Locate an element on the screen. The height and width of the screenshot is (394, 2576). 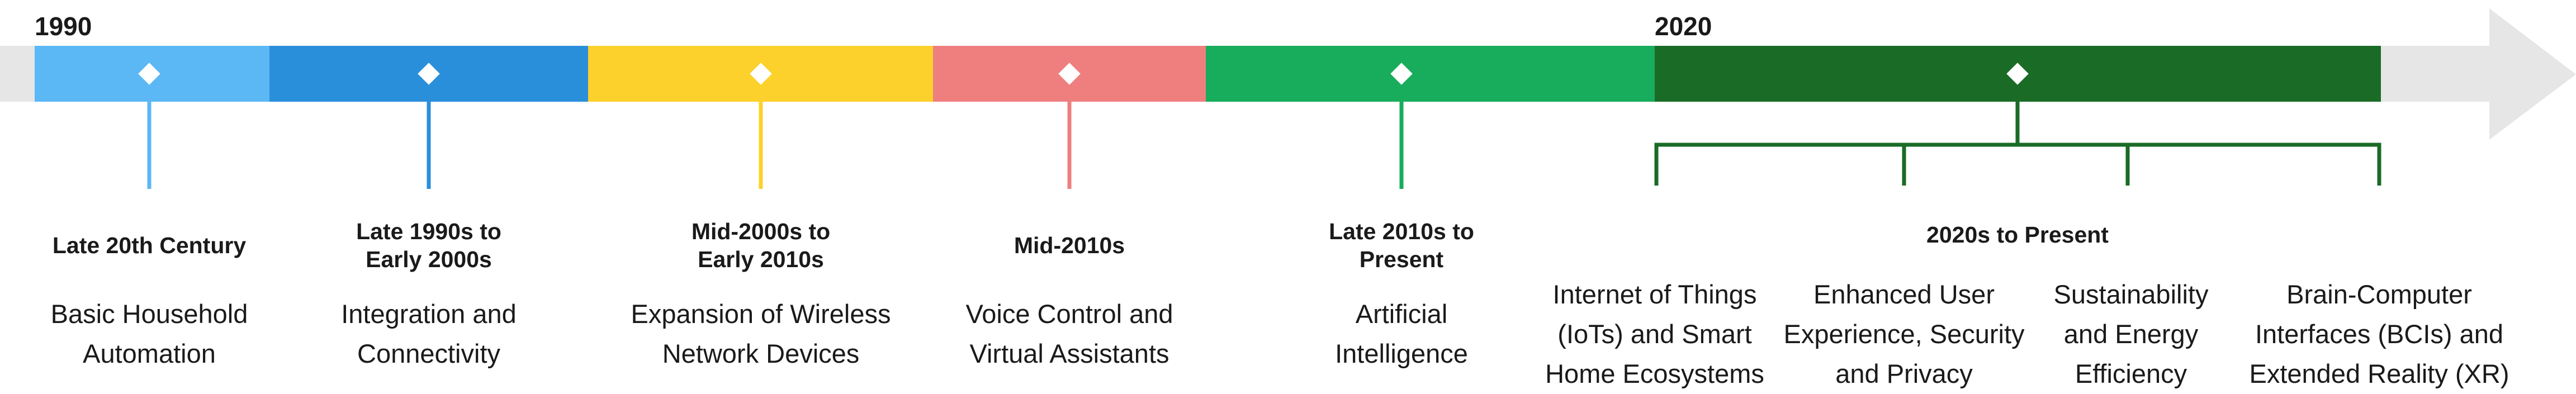
era-period: Late 1990s to Early 2000s is located at coordinates (429, 246).